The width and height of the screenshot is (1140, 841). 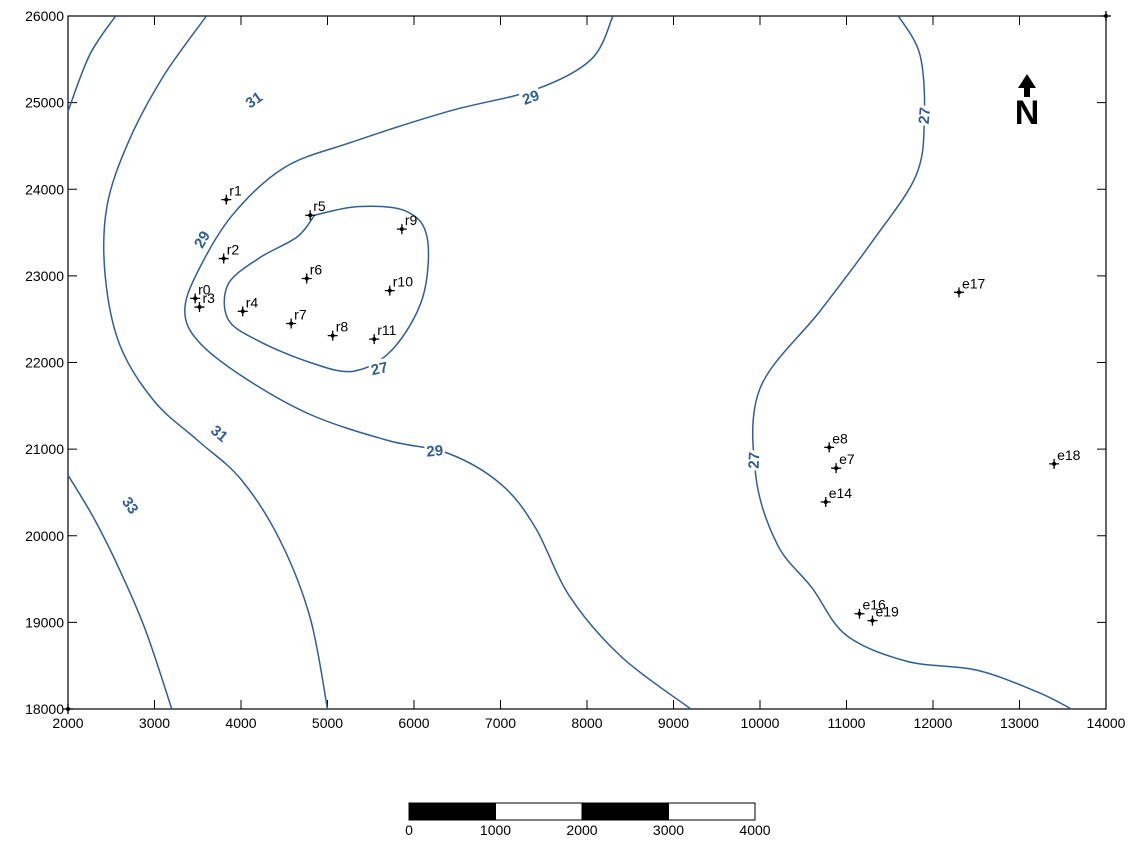 I want to click on well-label: r11, so click(x=386, y=330).